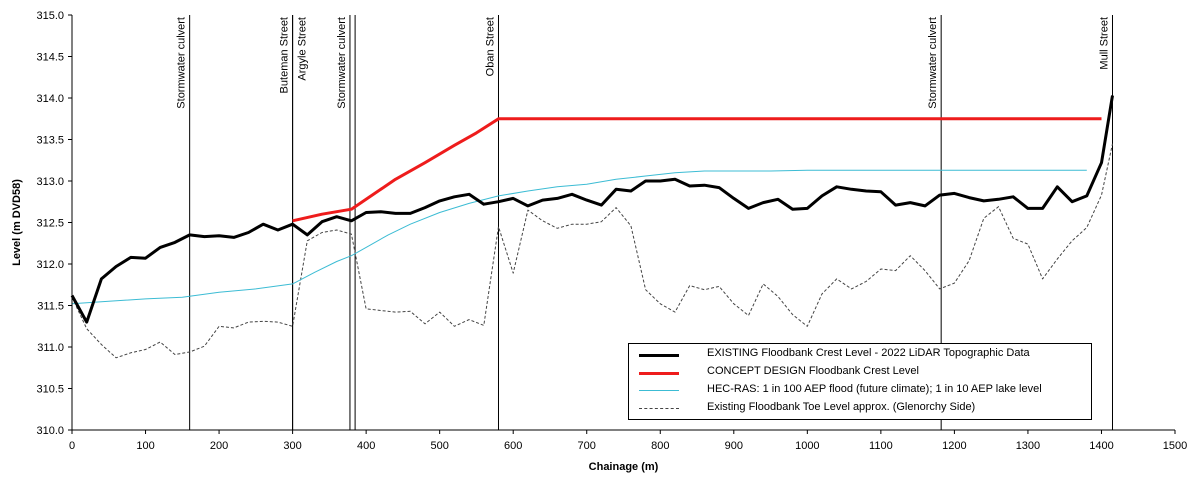 The width and height of the screenshot is (1199, 477). Describe the element at coordinates (50, 307) in the screenshot. I see `y-tick-label: 311.5` at that location.